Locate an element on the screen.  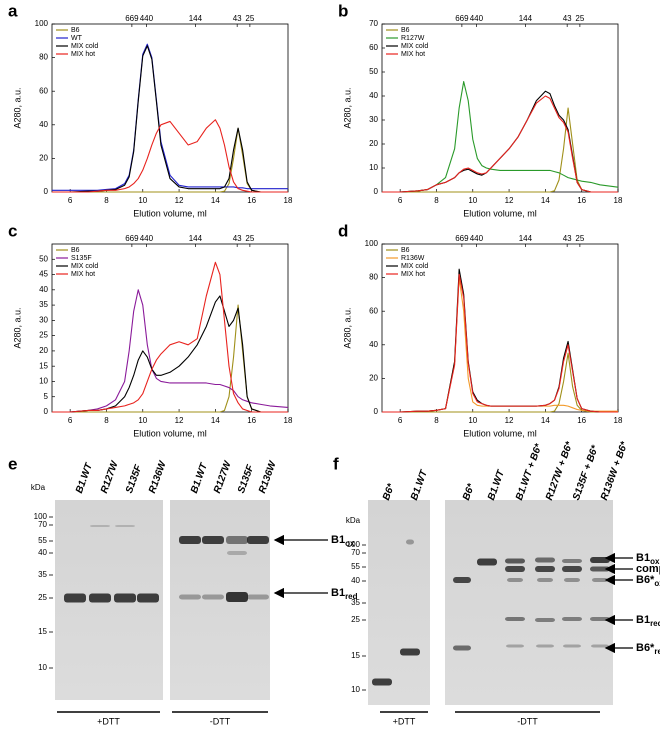
band-label: complex is located at coordinates (648, 569).